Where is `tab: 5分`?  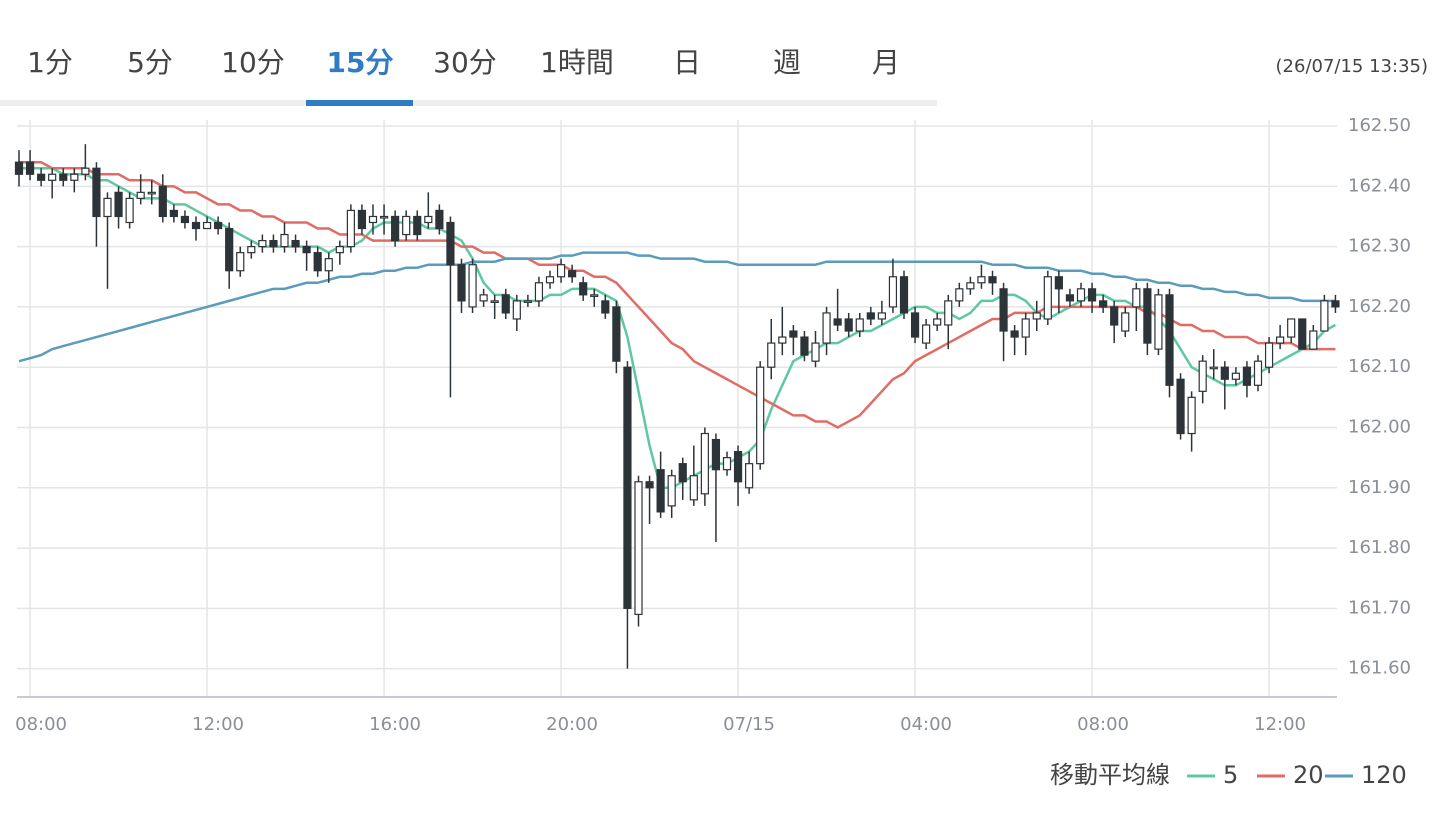
tab: 5分 is located at coordinates (150, 62).